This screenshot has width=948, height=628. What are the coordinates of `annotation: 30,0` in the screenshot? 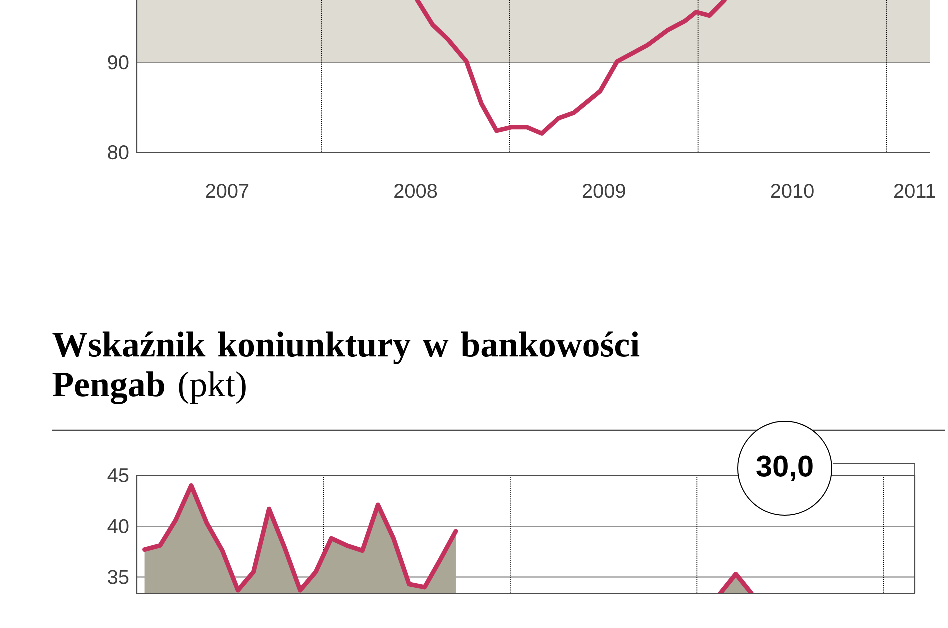 It's located at (784, 469).